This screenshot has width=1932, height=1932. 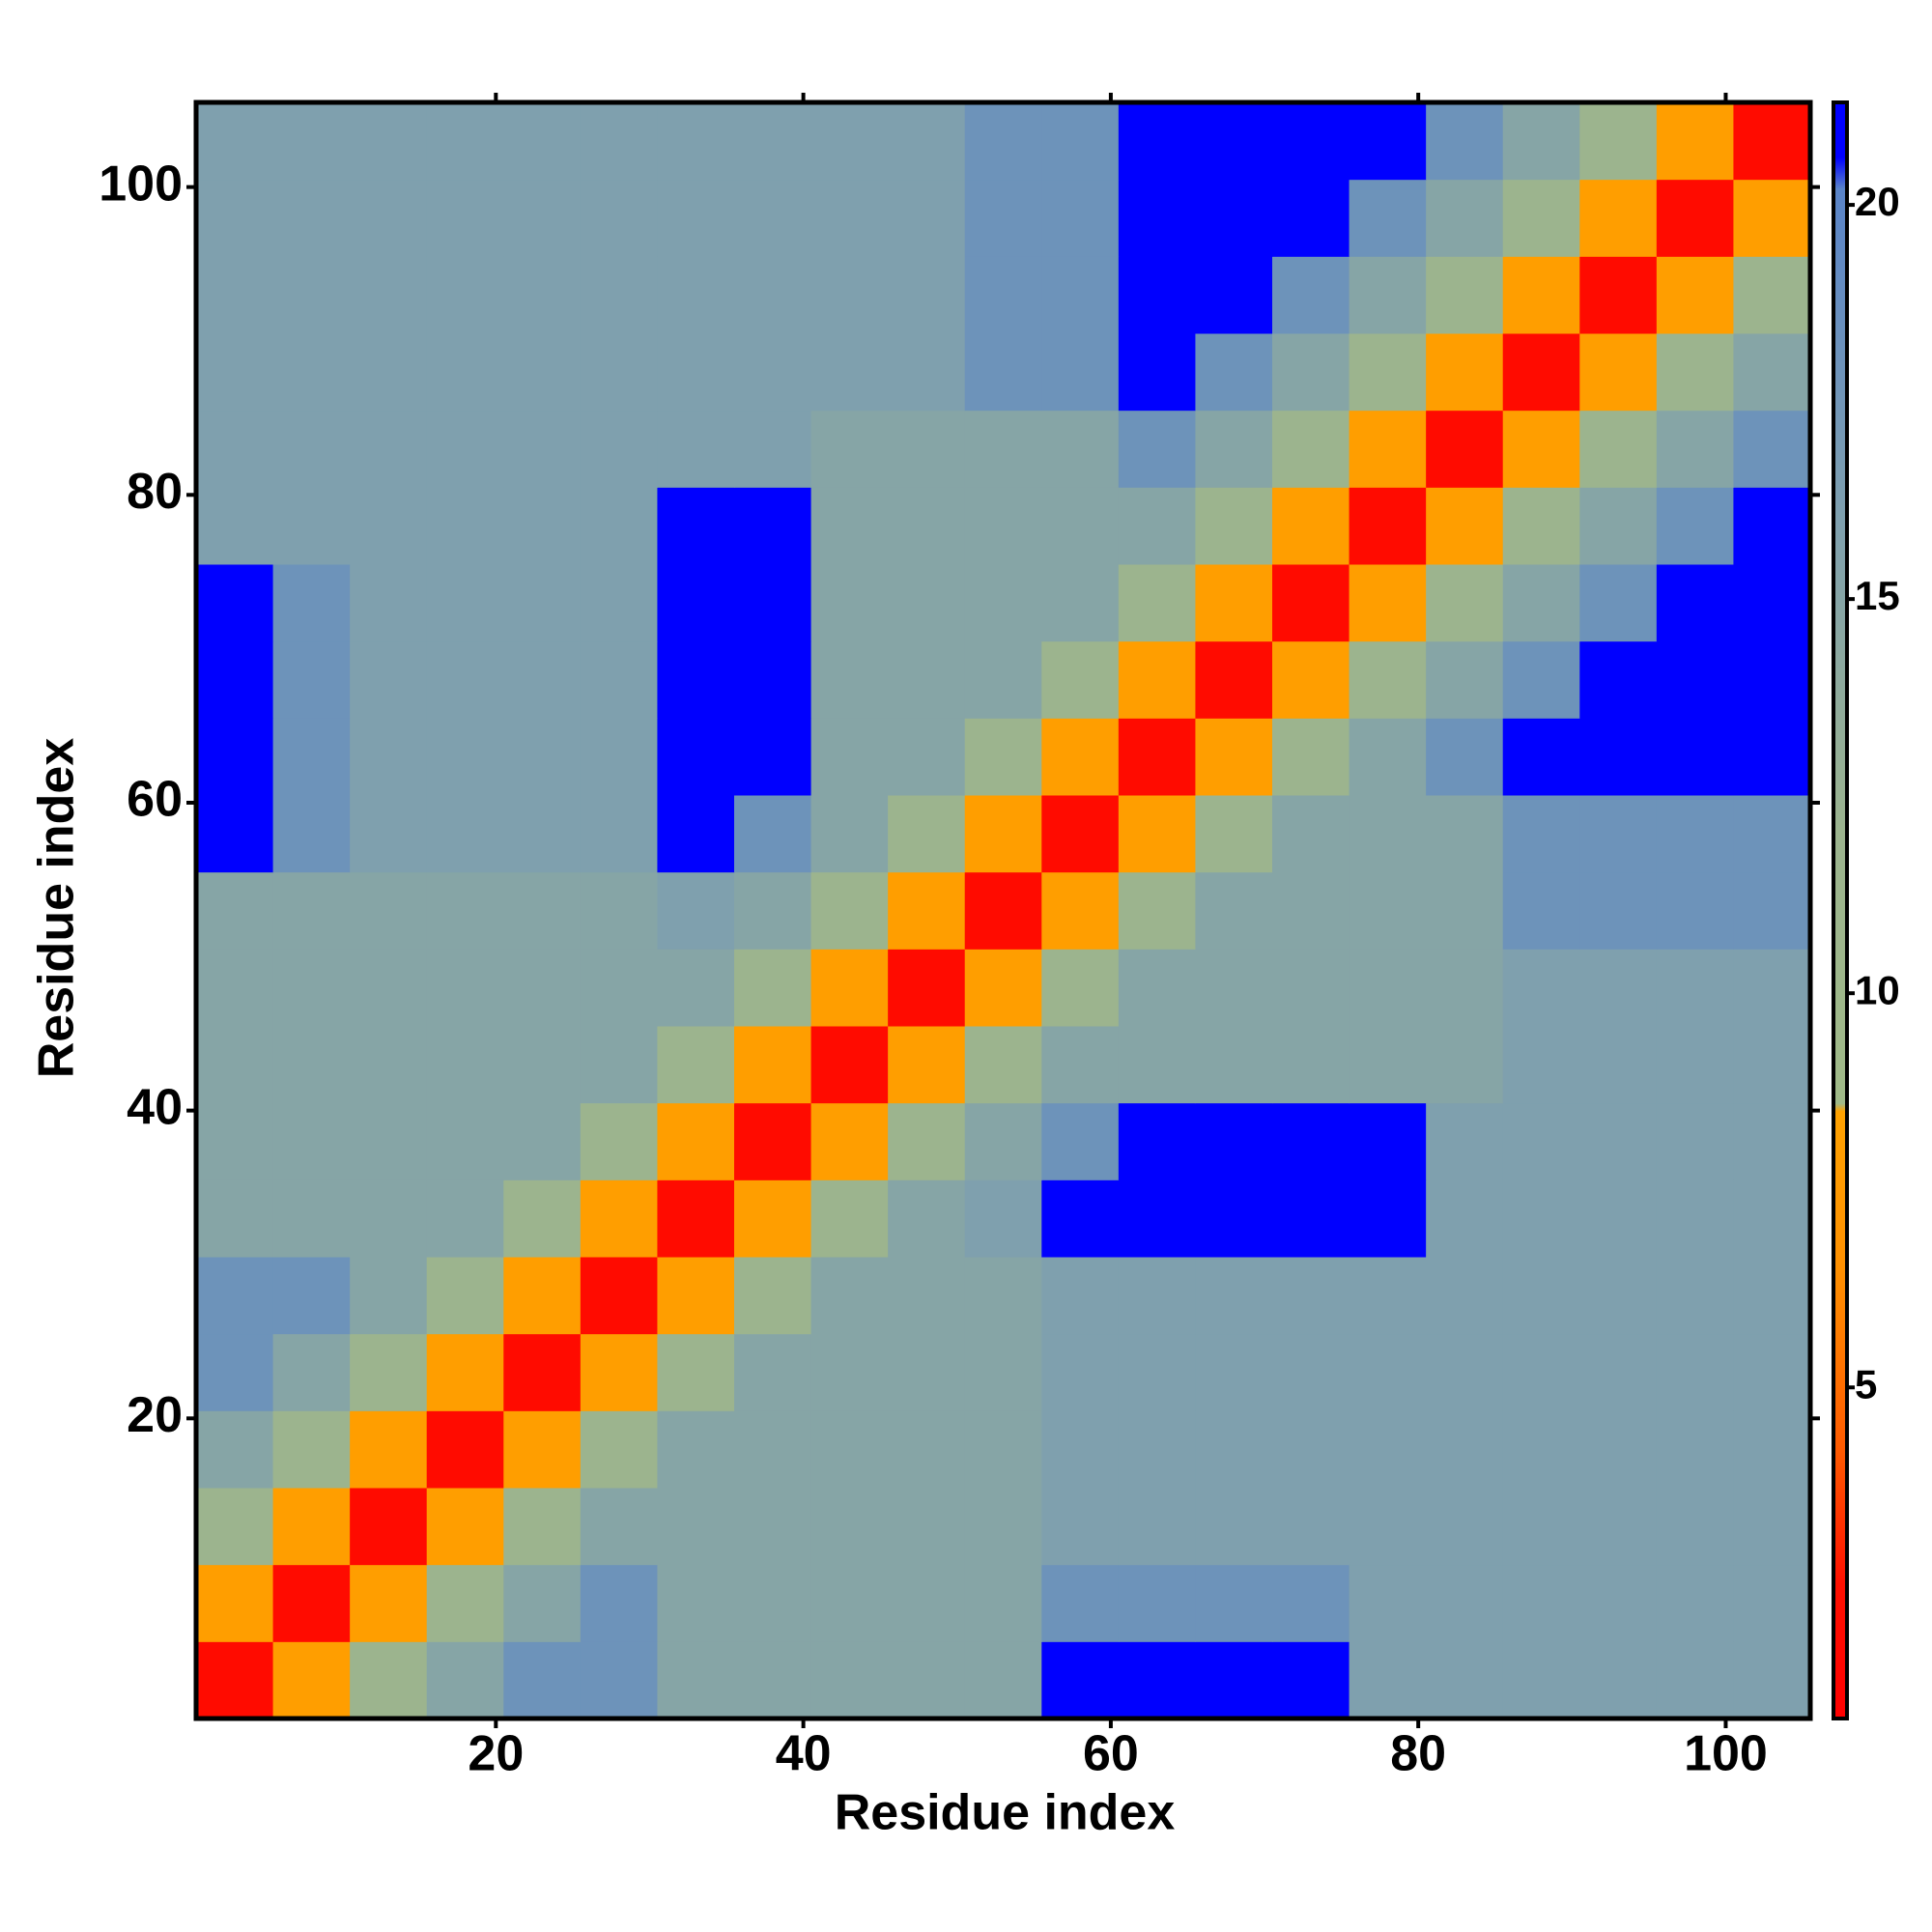 What do you see at coordinates (155, 492) in the screenshot?
I see `y-tick-label: 80` at bounding box center [155, 492].